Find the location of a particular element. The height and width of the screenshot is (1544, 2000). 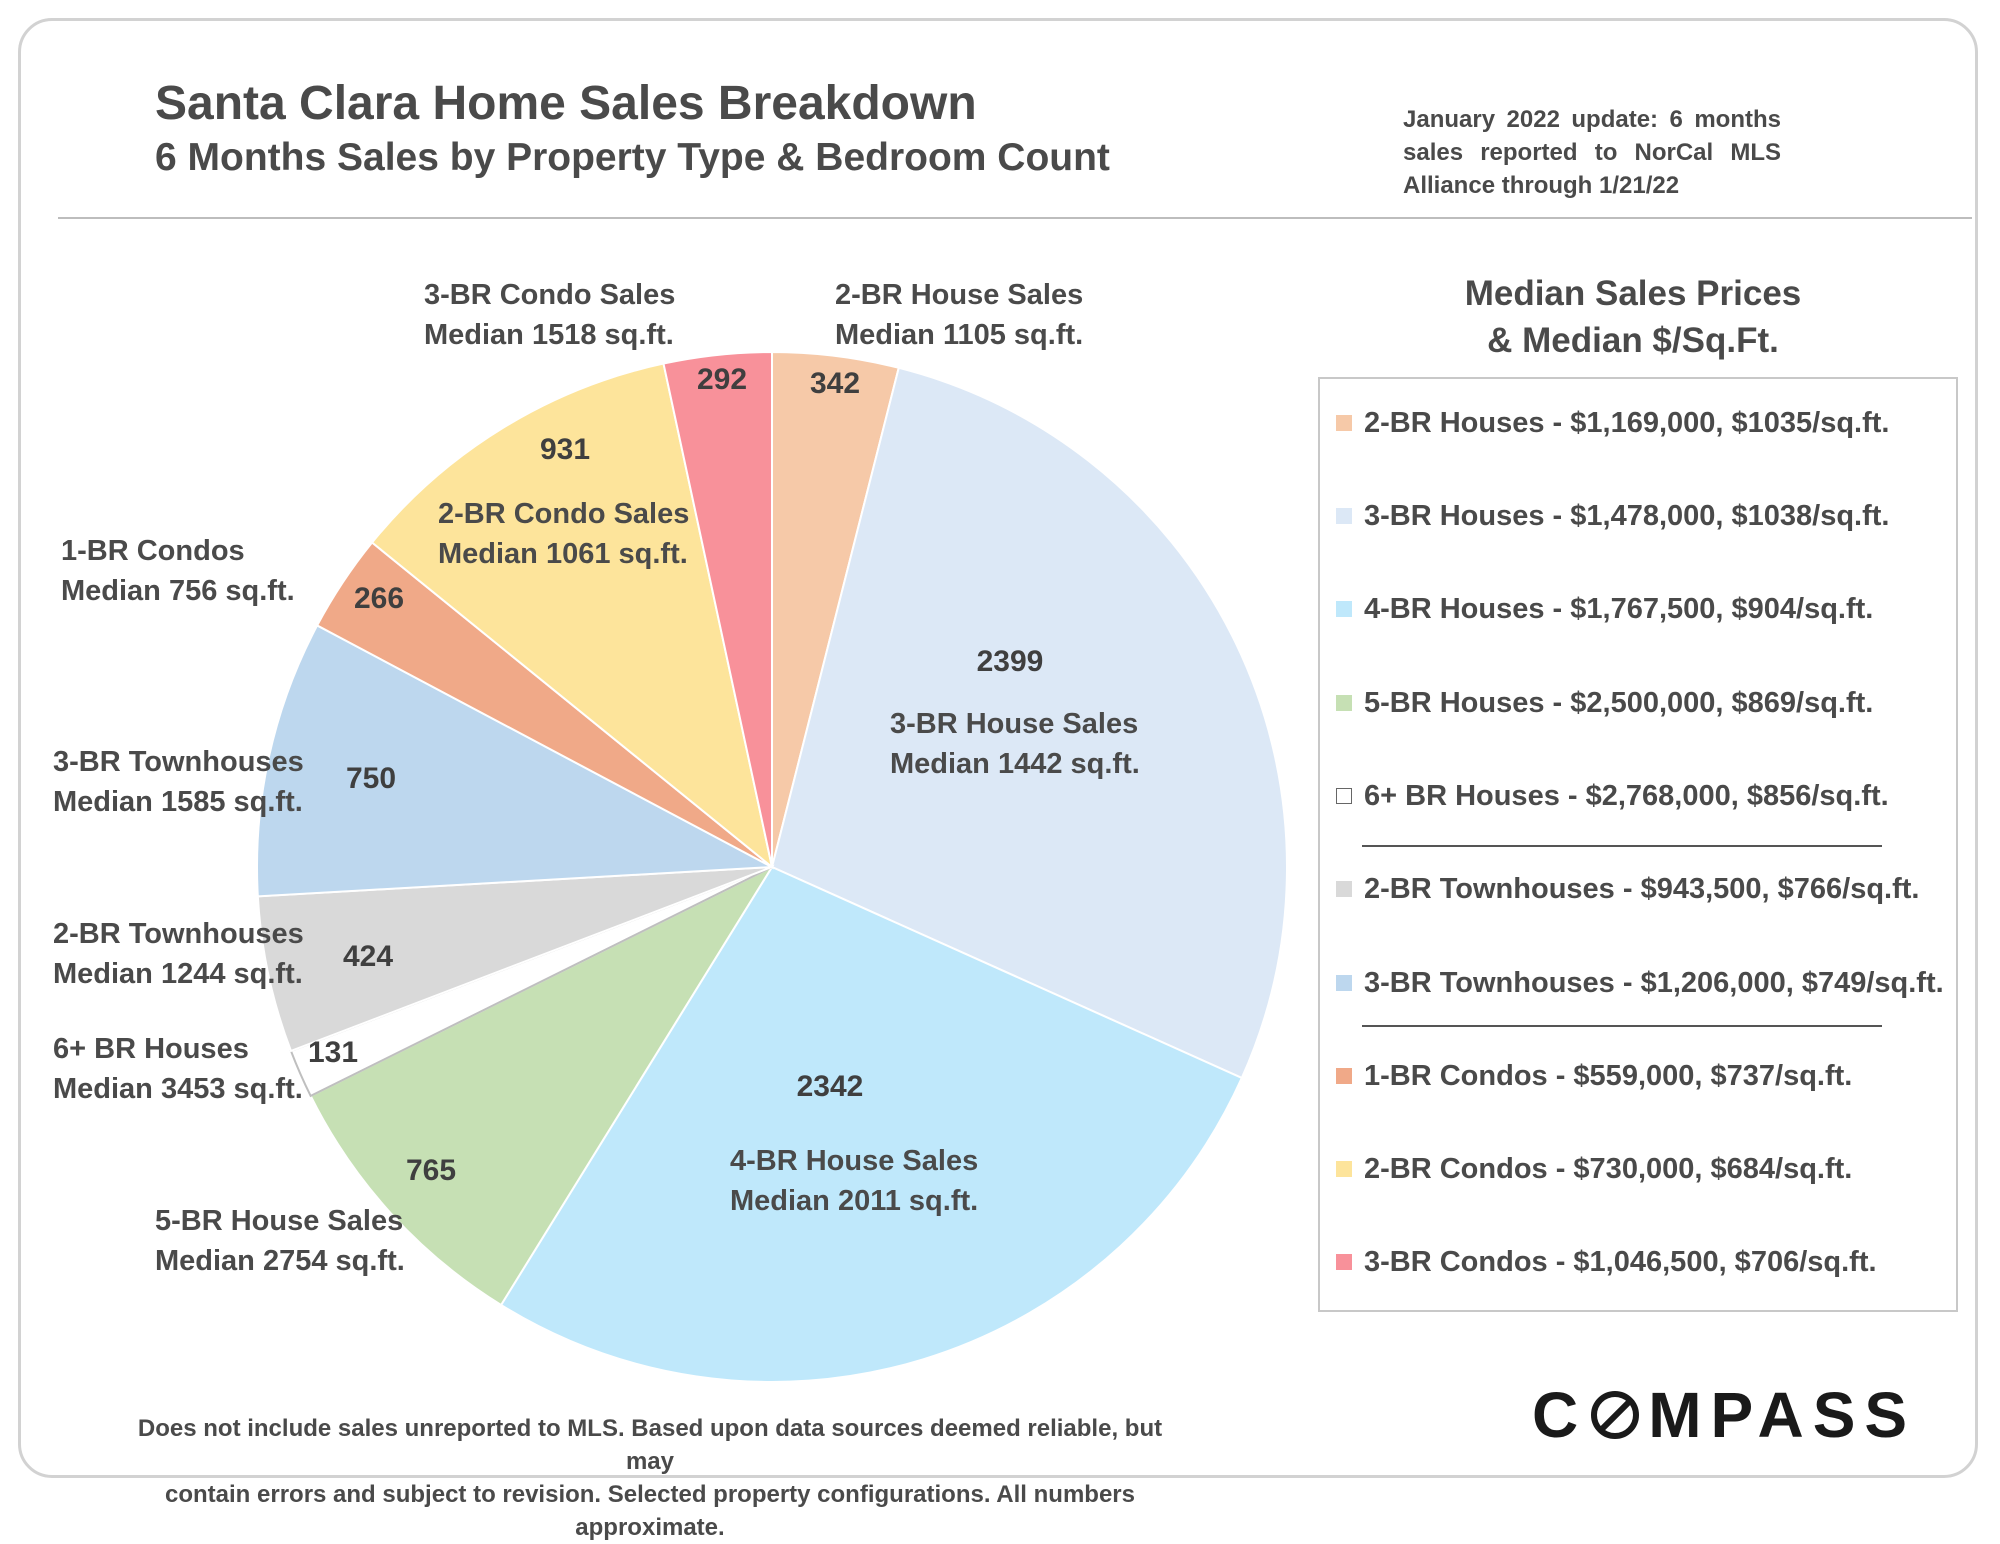

slice-category-label-line: Median 1244 sq.ft. is located at coordinates (178, 974).